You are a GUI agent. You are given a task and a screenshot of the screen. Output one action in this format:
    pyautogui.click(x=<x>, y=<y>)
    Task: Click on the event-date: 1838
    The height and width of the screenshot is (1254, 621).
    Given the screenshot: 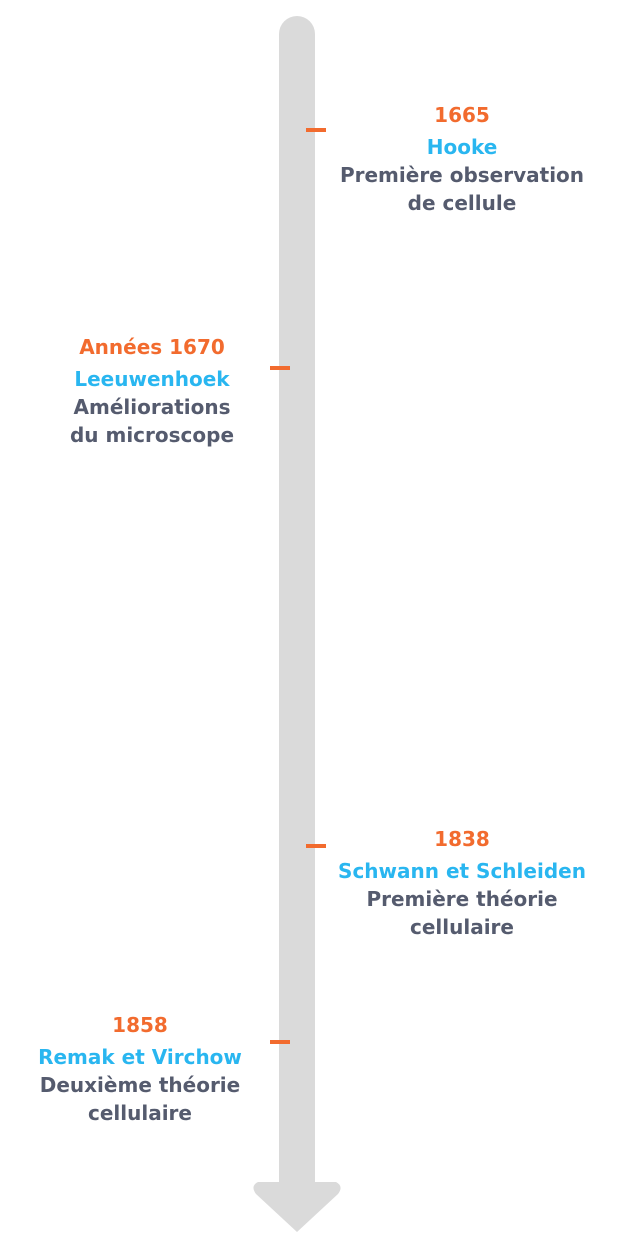 What is the action you would take?
    pyautogui.click(x=462, y=839)
    